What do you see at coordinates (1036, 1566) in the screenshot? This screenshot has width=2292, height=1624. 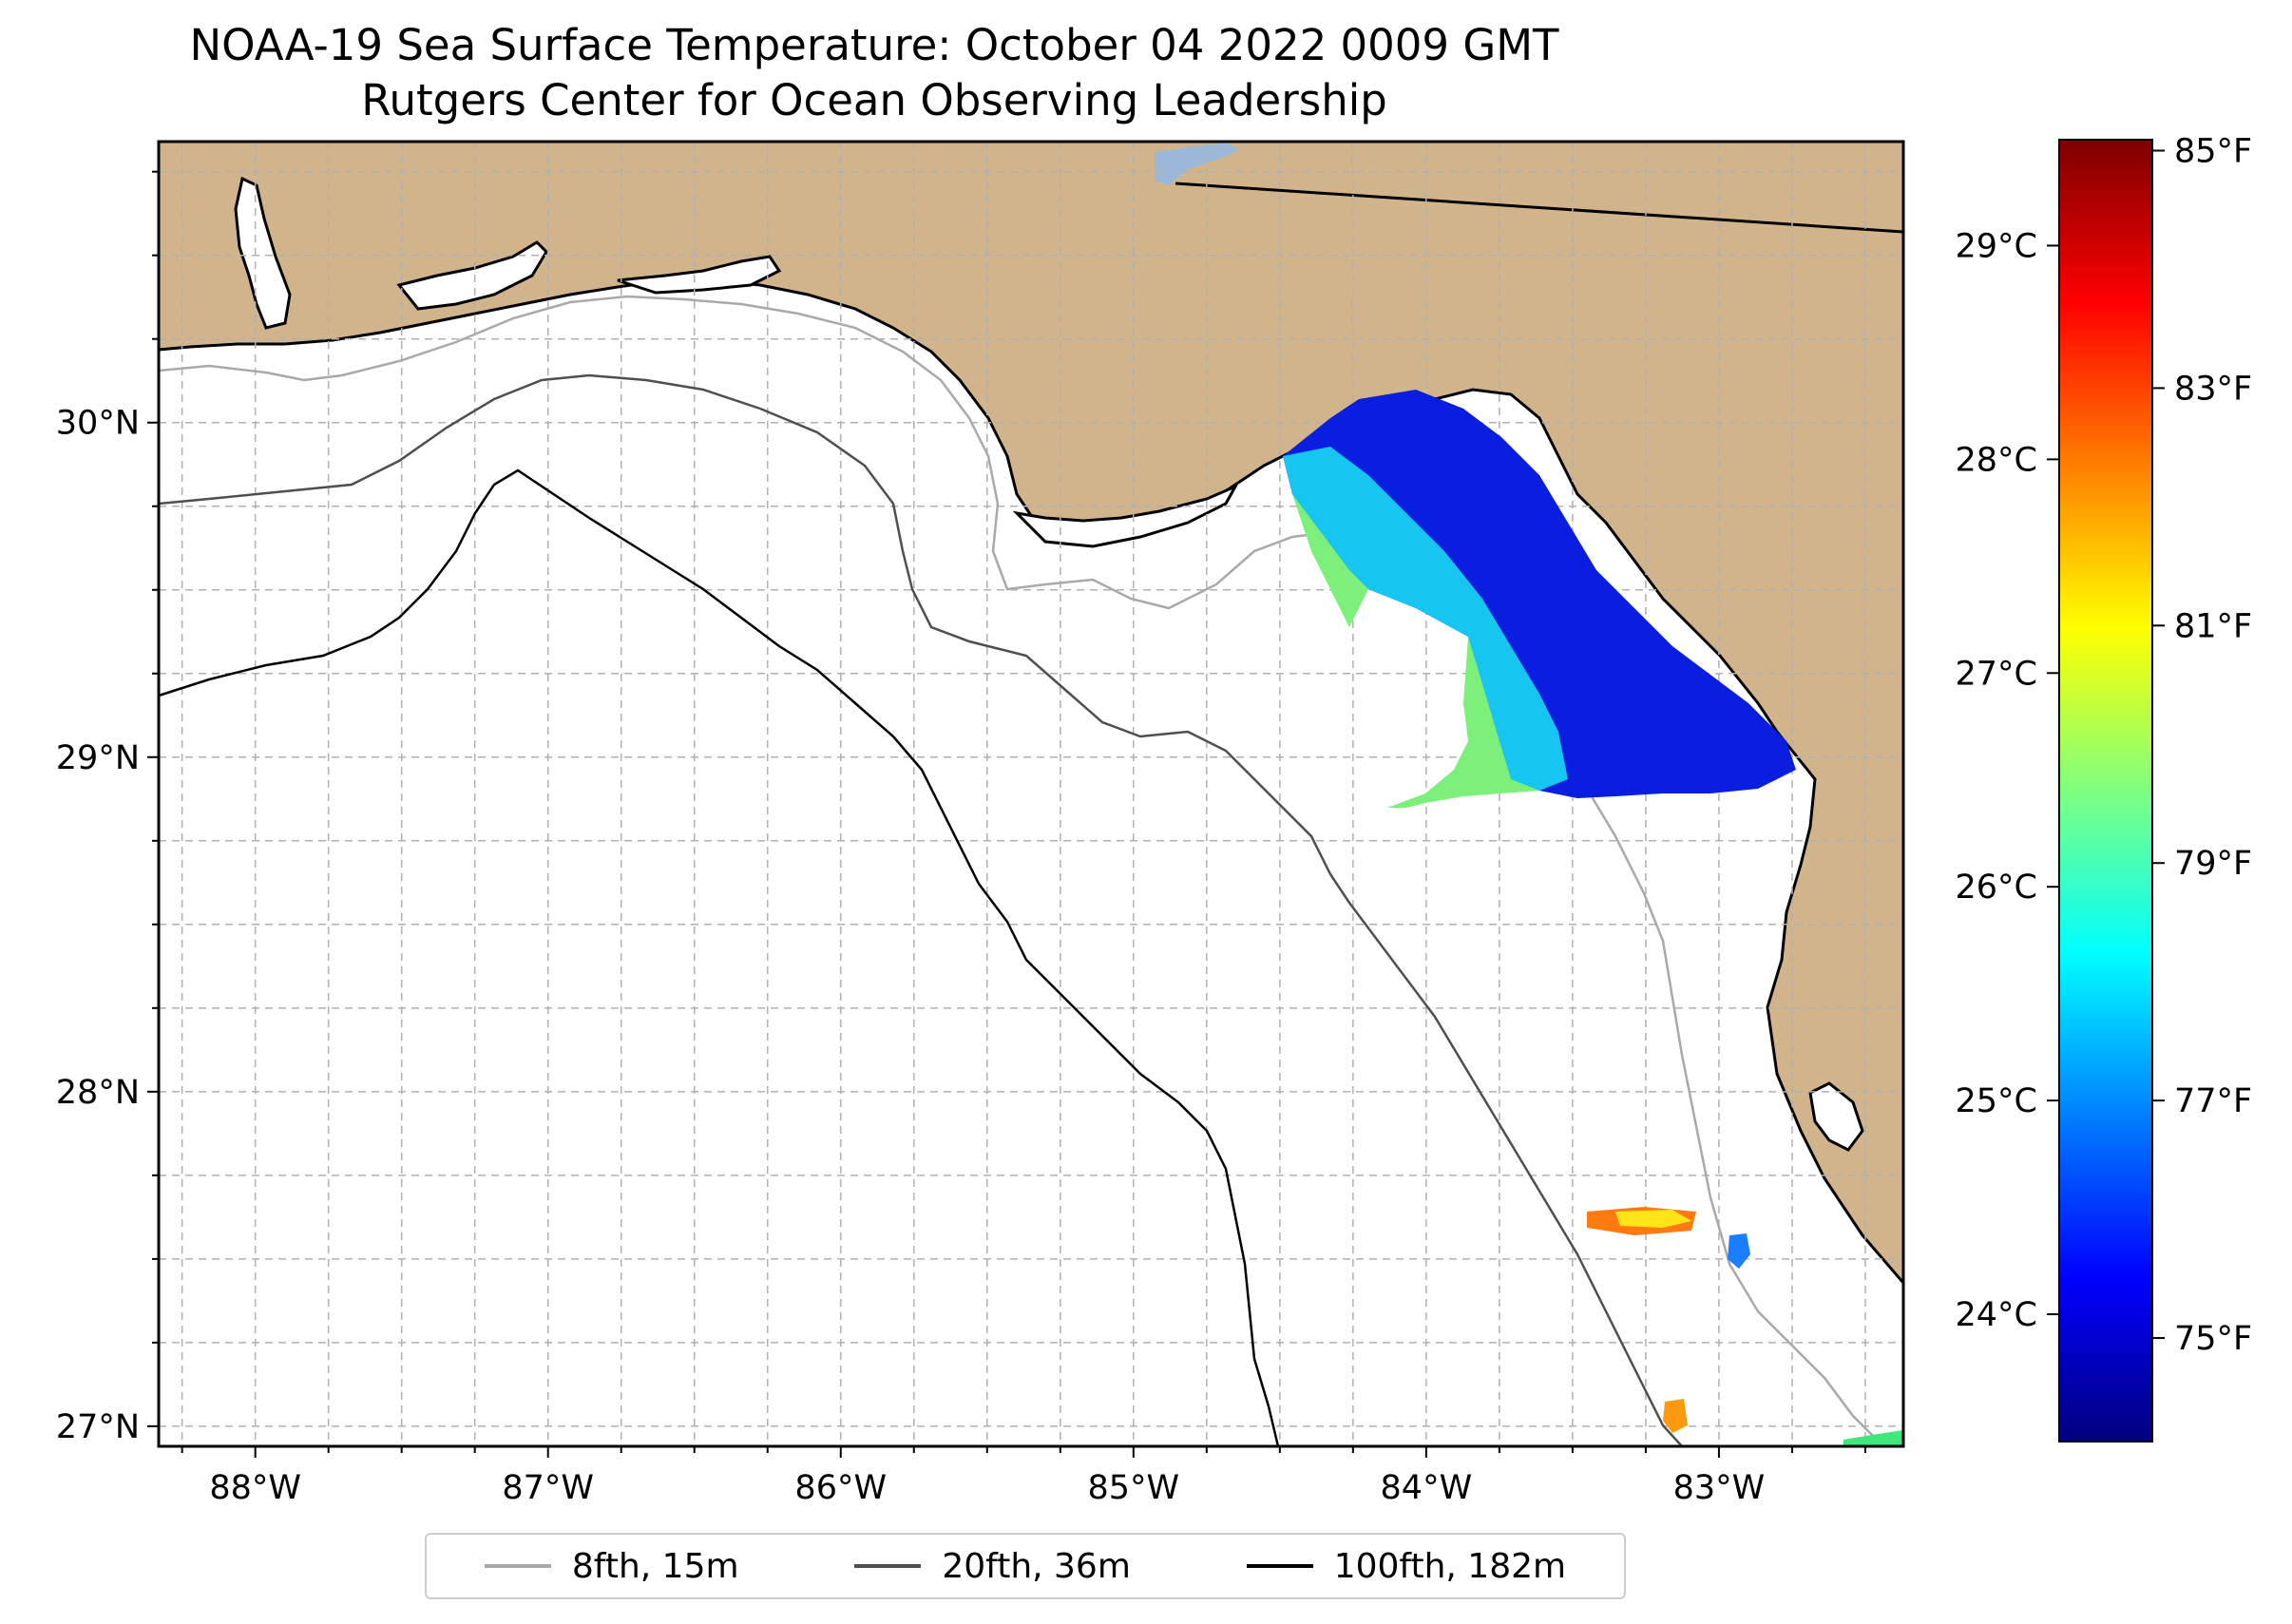 I see `legend-label: 20fth, 36m` at bounding box center [1036, 1566].